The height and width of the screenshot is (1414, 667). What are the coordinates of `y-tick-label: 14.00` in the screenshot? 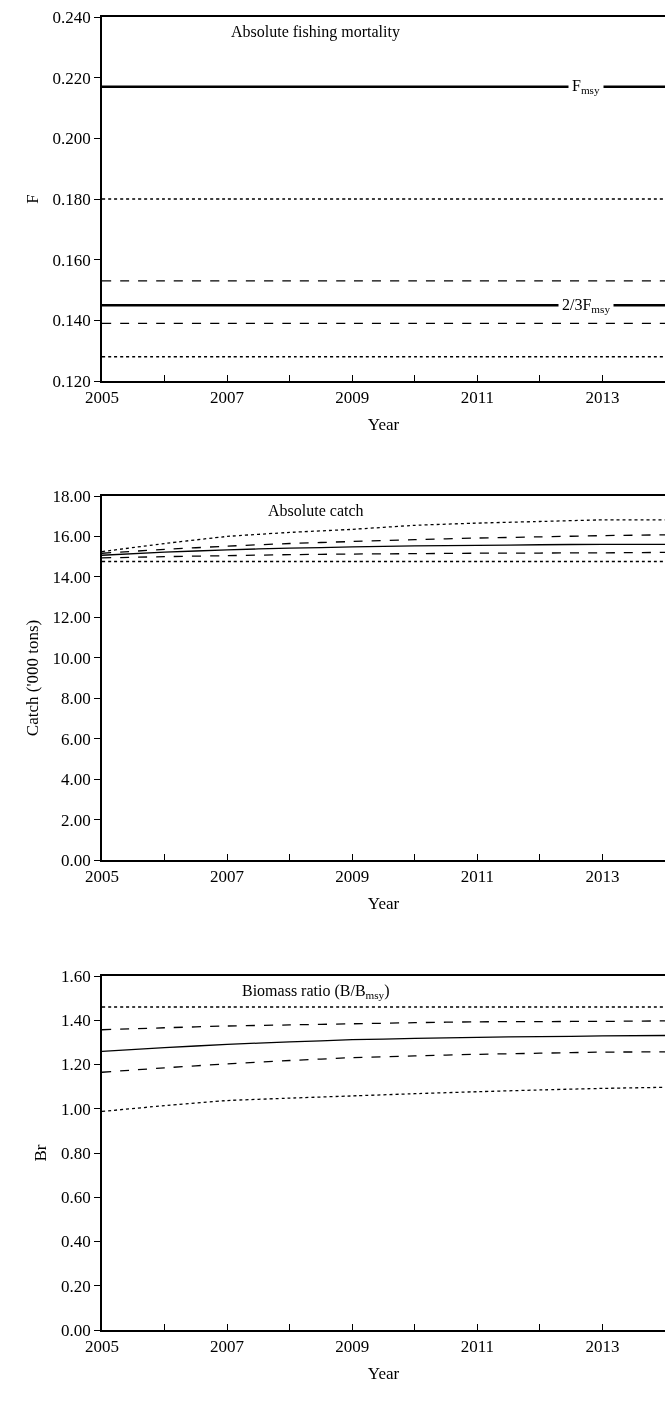 It's located at (71, 577).